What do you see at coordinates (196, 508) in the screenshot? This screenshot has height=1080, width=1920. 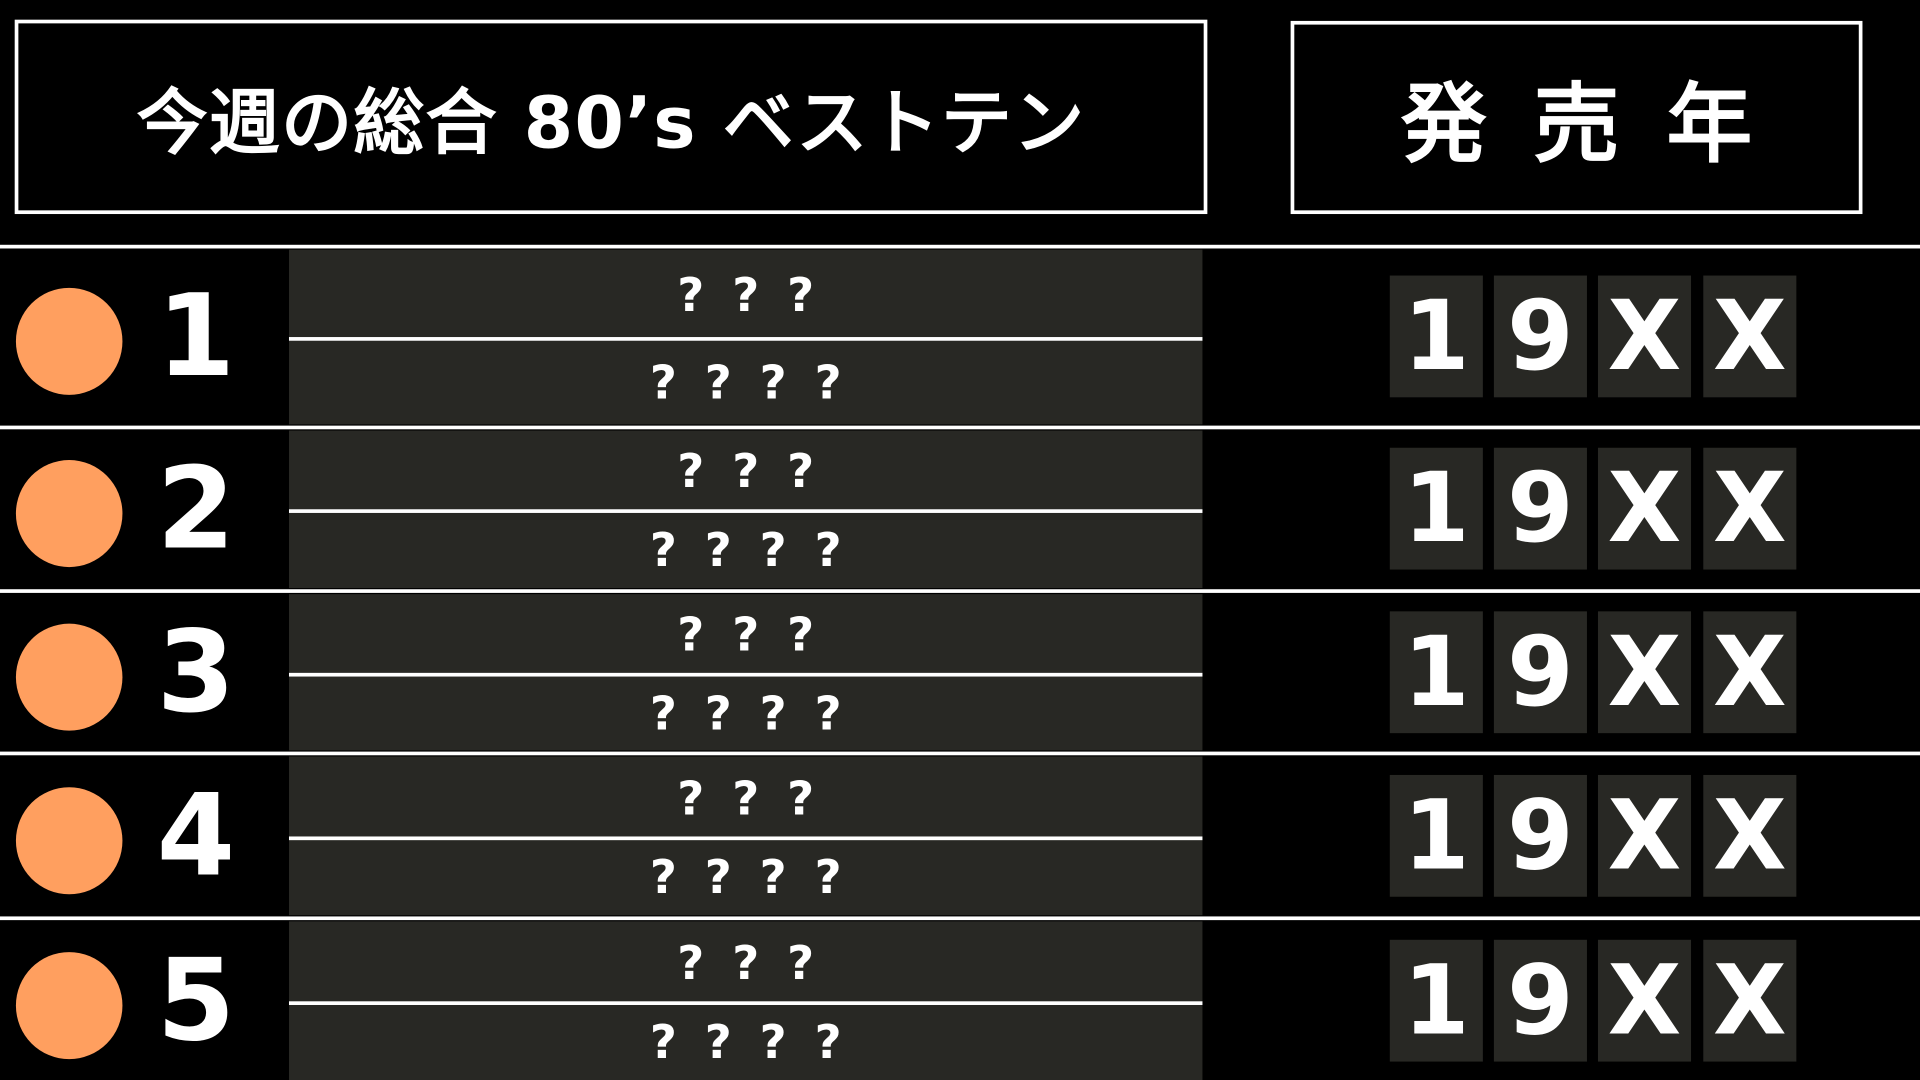 I see `rank-number: 2` at bounding box center [196, 508].